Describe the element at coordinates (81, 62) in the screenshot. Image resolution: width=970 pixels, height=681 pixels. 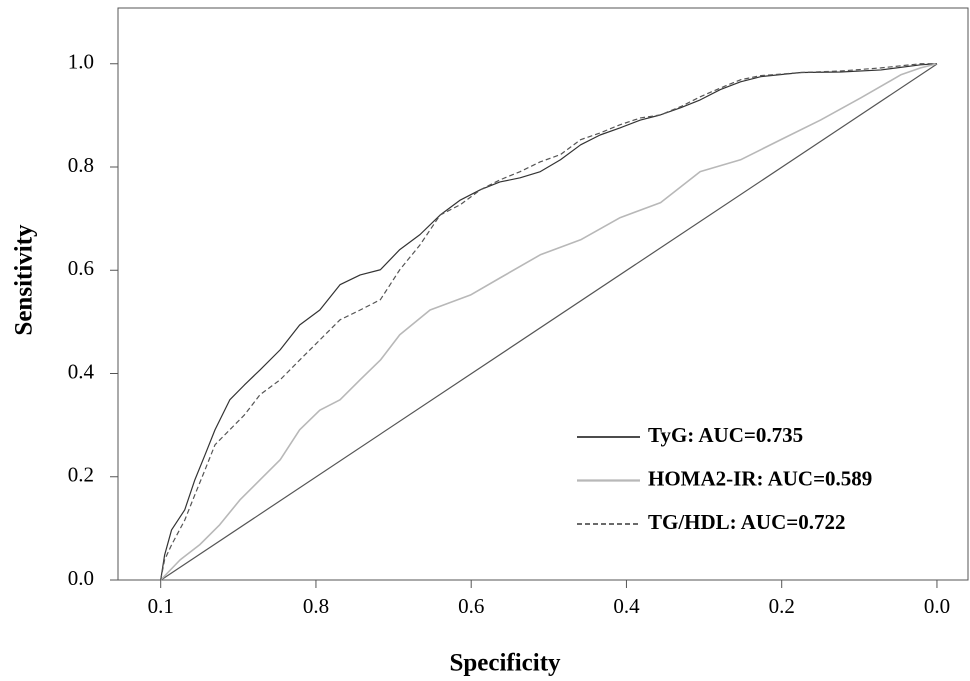
I see `y-tick-label: 1.0` at that location.